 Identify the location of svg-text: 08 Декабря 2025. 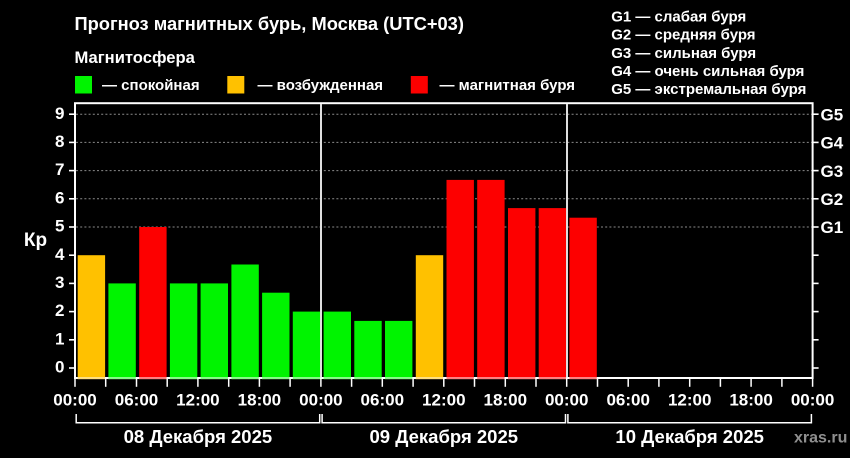
(198, 436).